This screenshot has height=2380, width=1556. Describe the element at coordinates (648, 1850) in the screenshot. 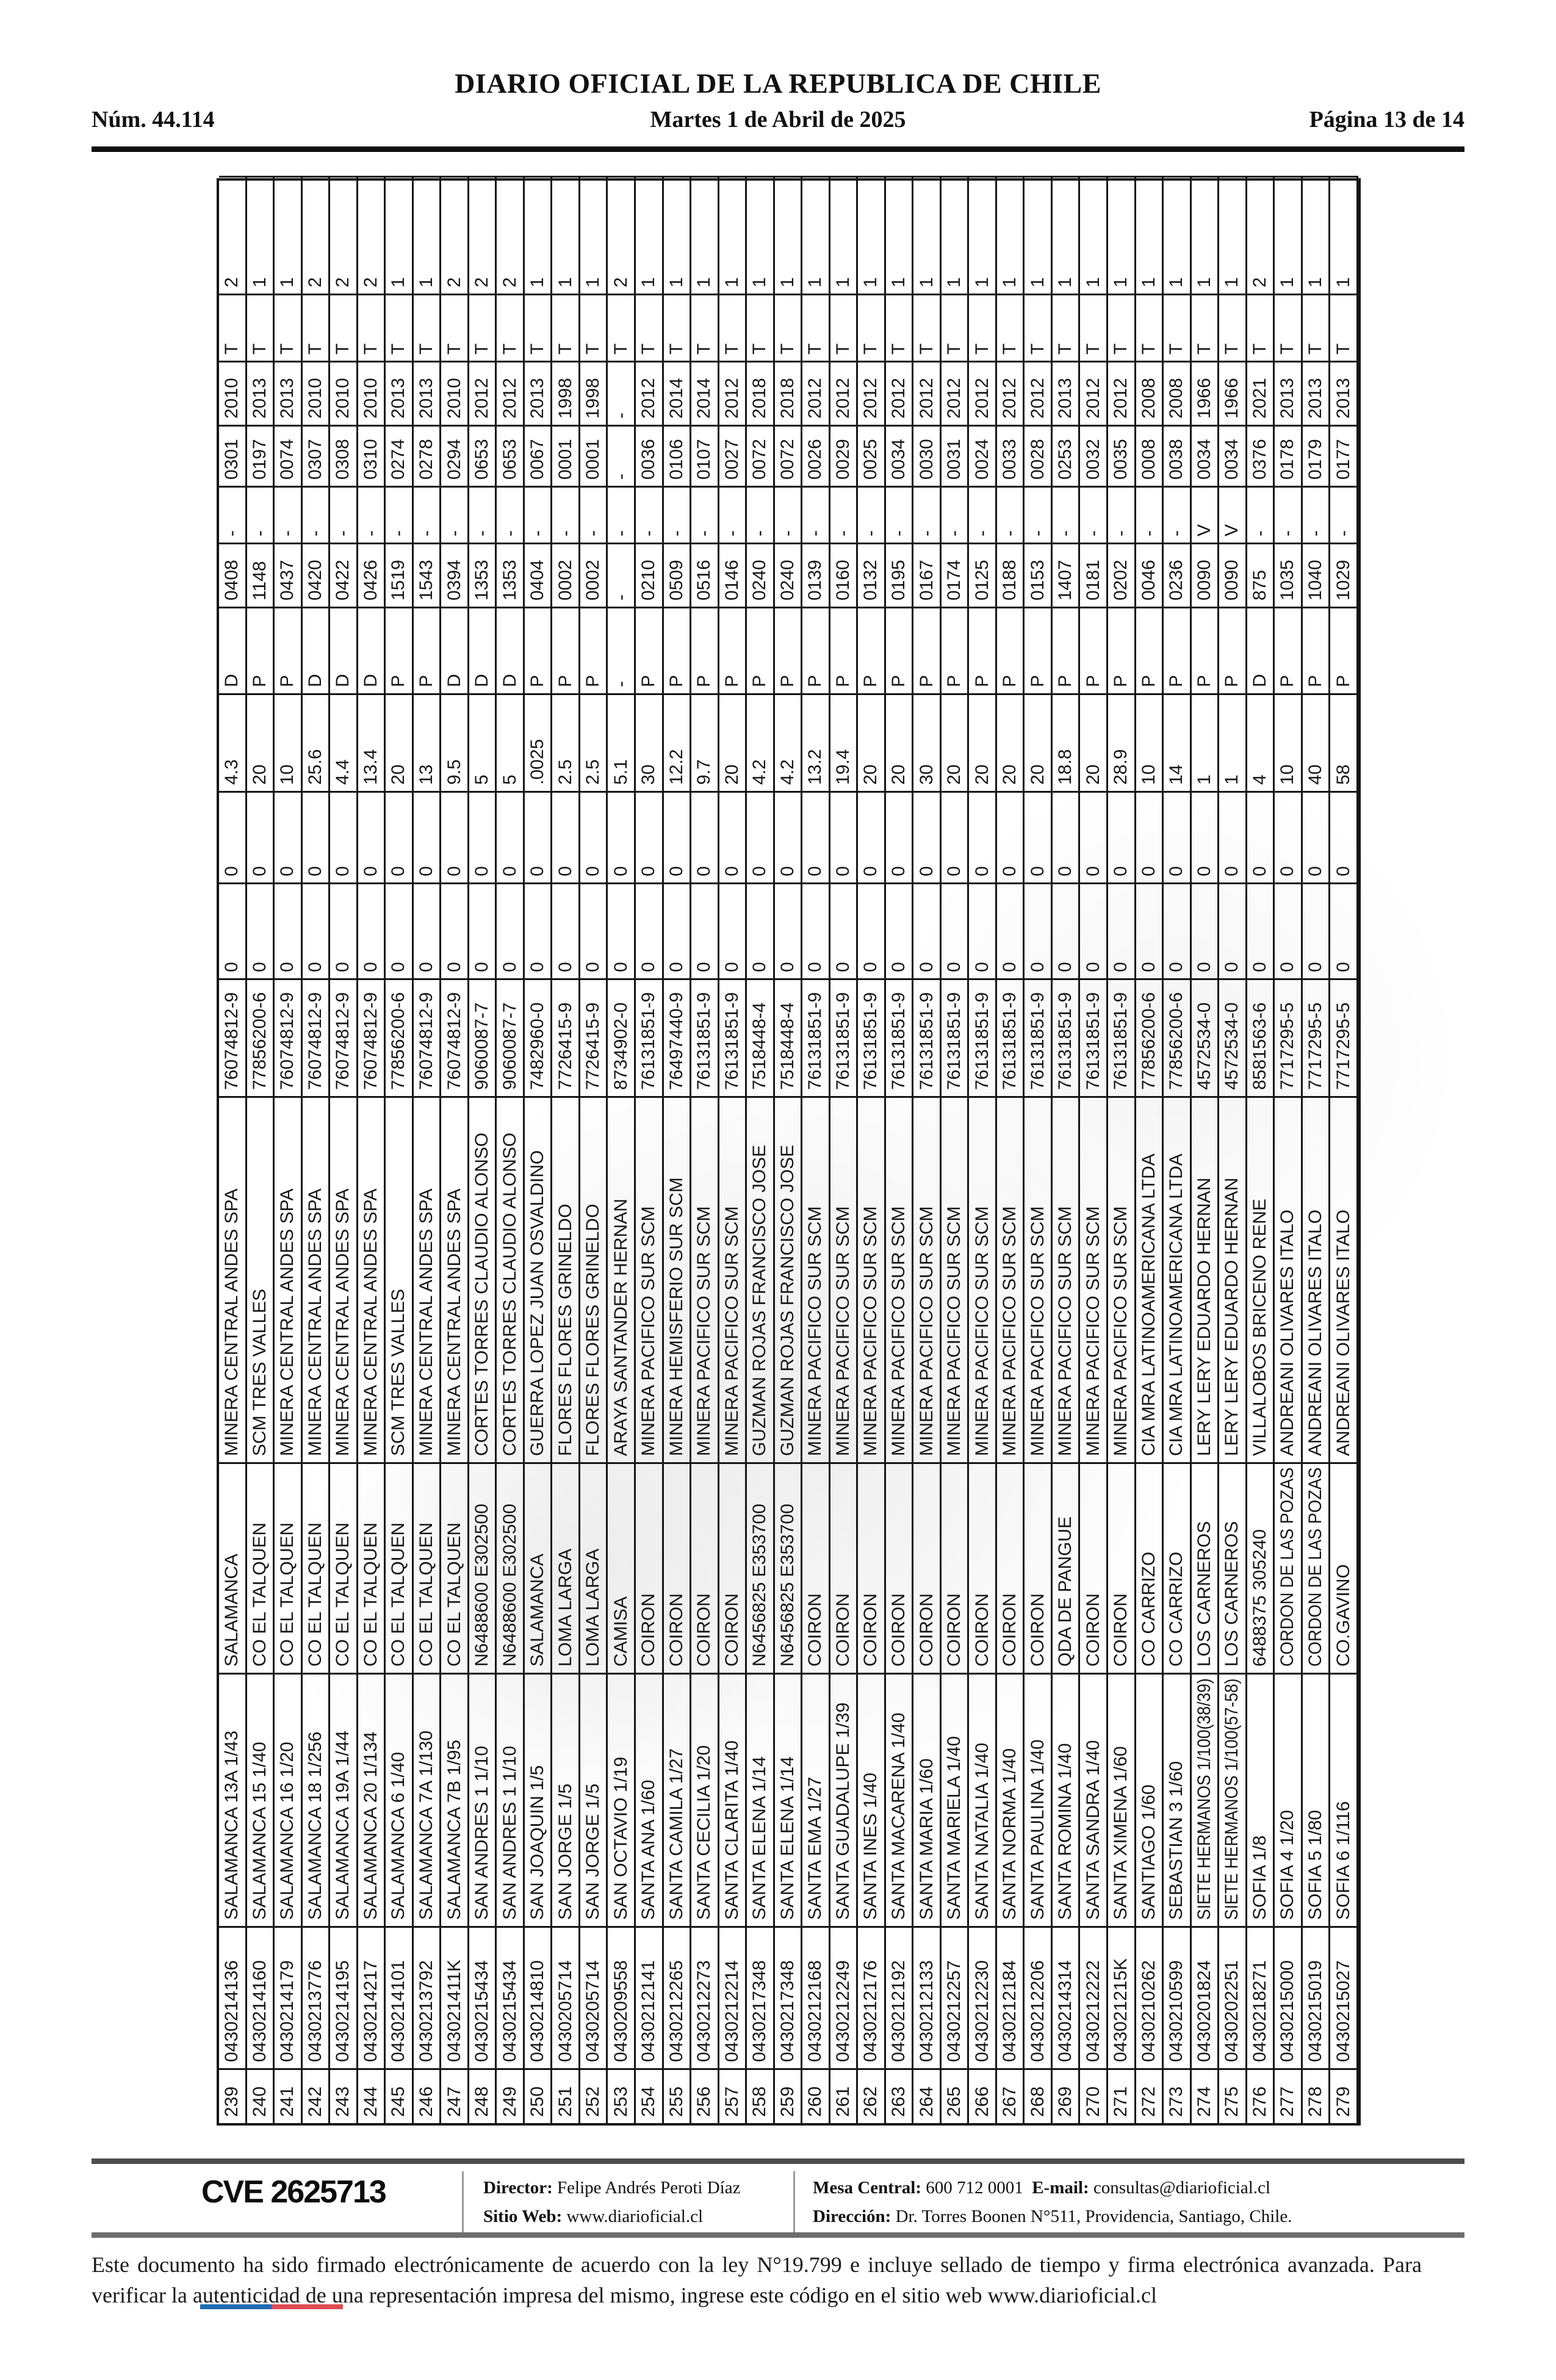

I see `cell-text: SANTA ANA 1/60` at that location.